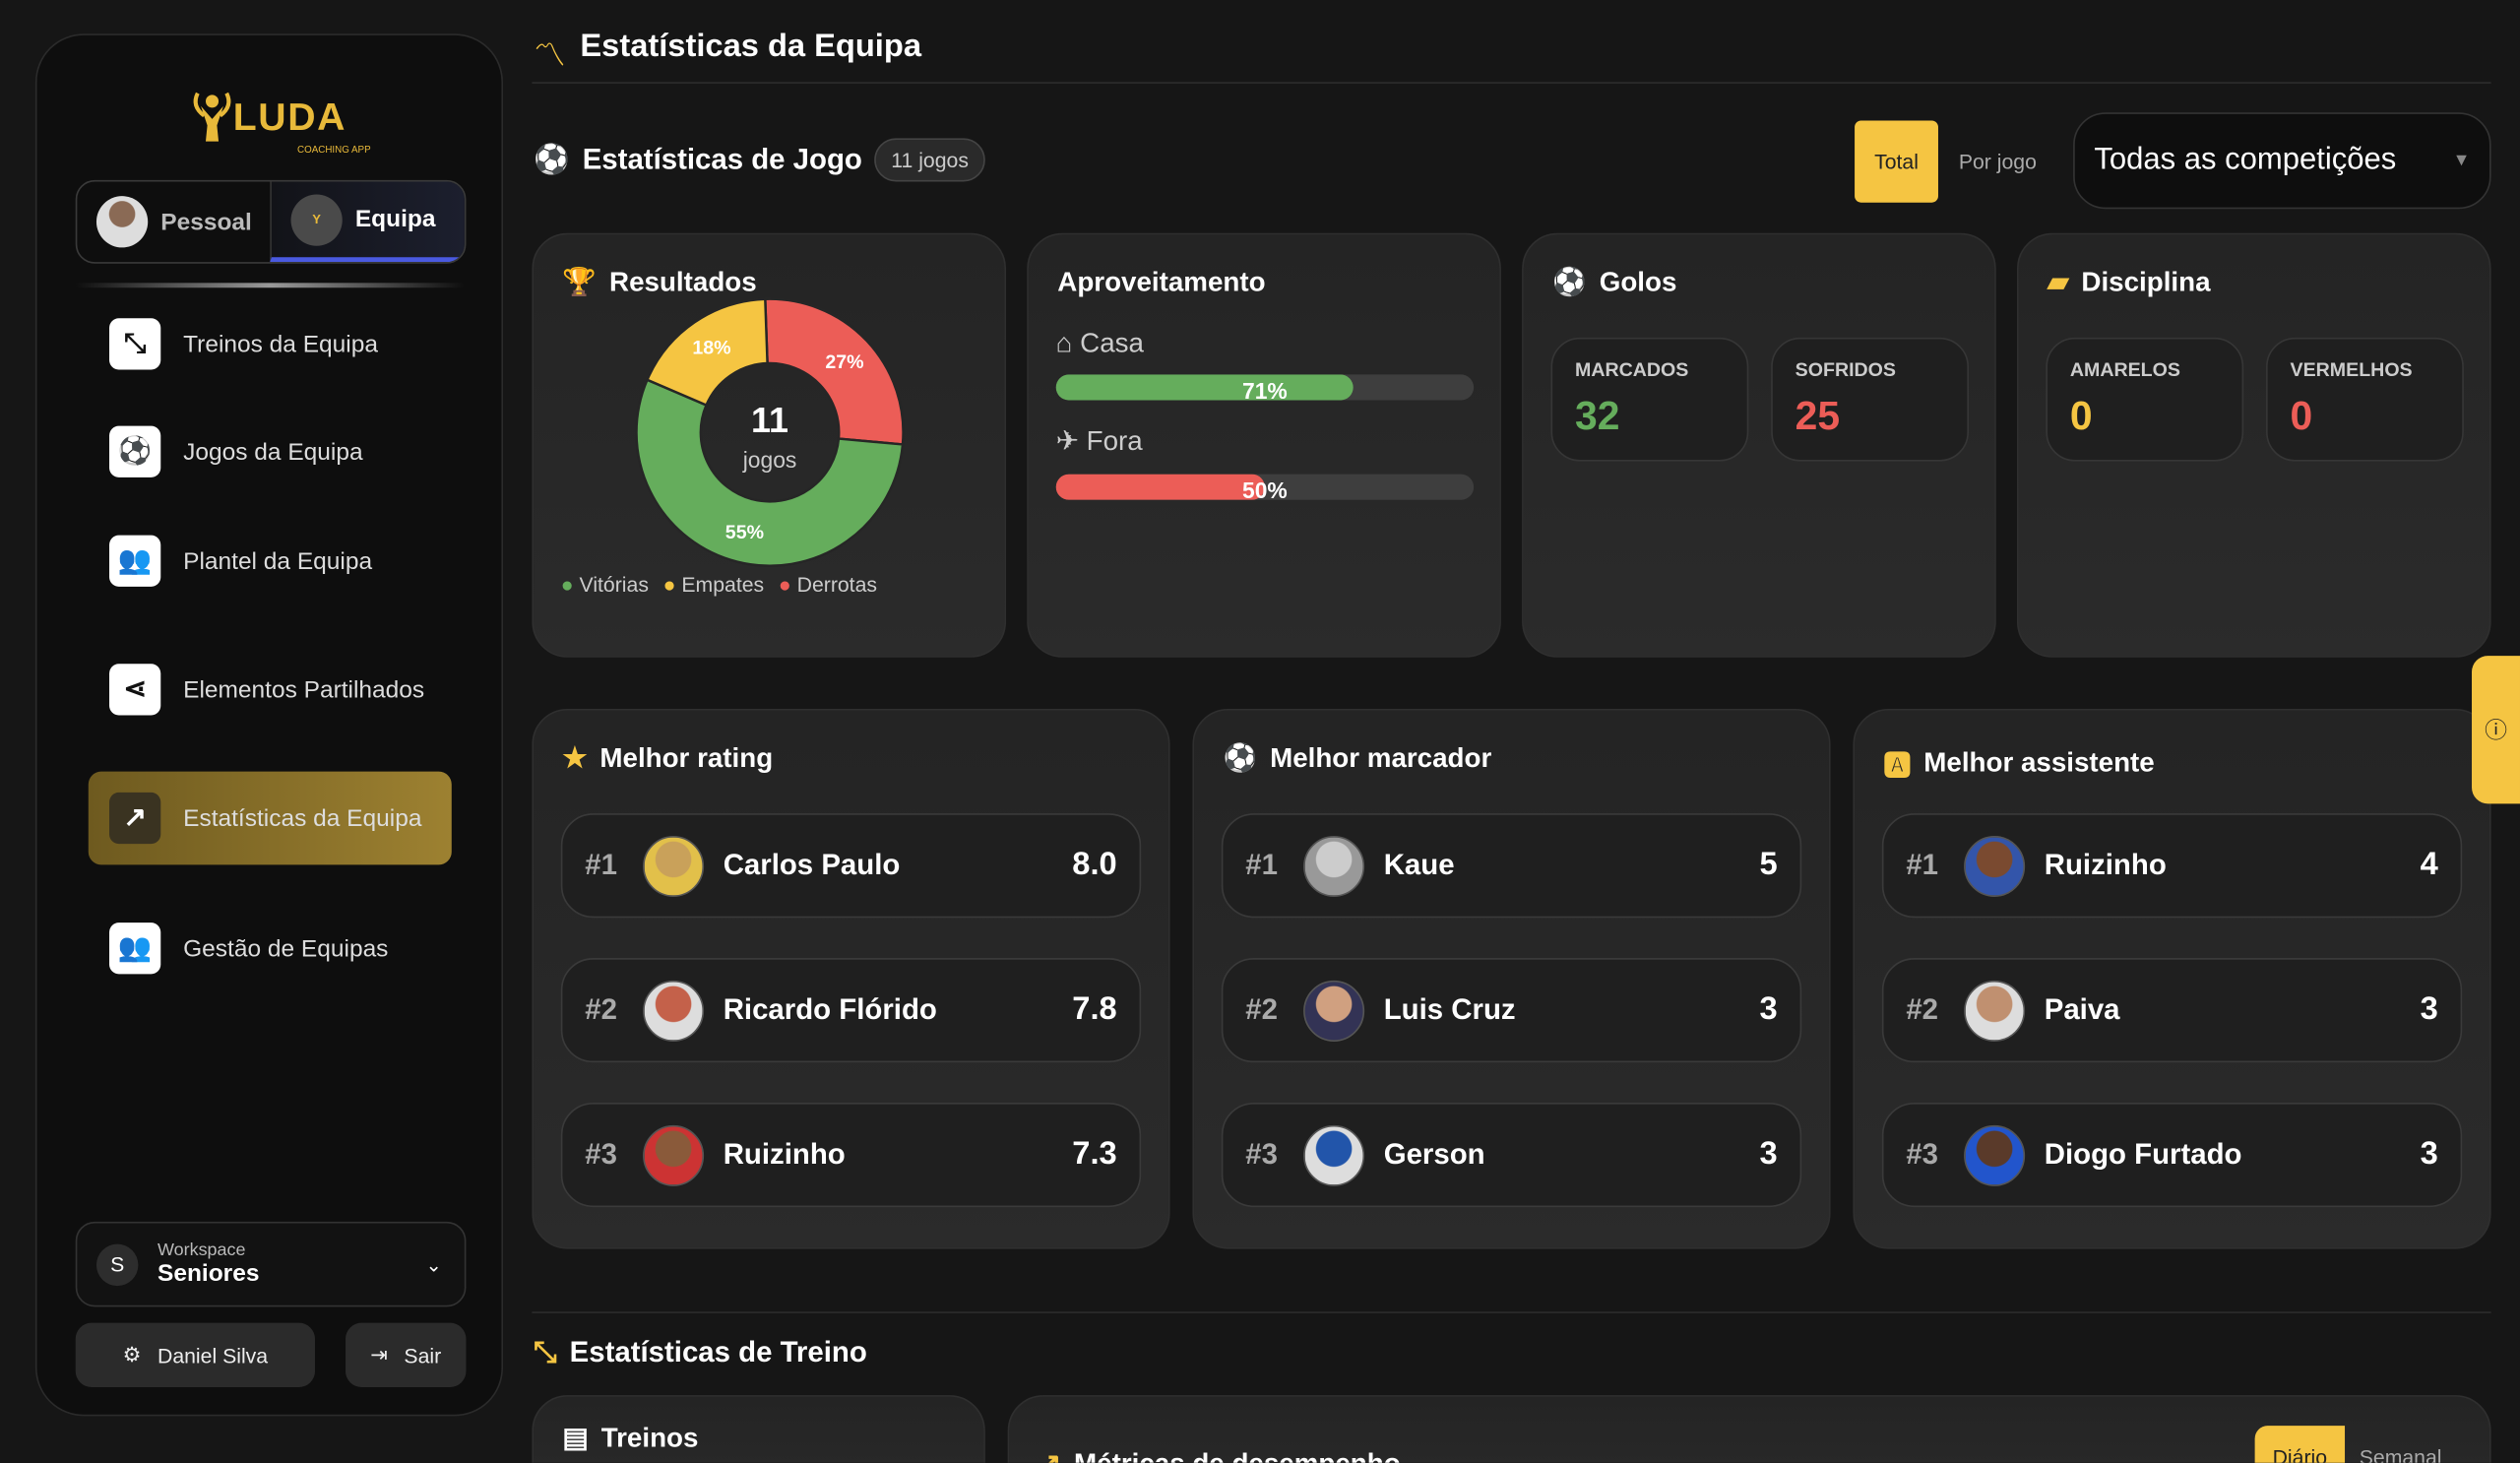  Describe the element at coordinates (711, 347) in the screenshot. I see `slice-label: 18%` at that location.